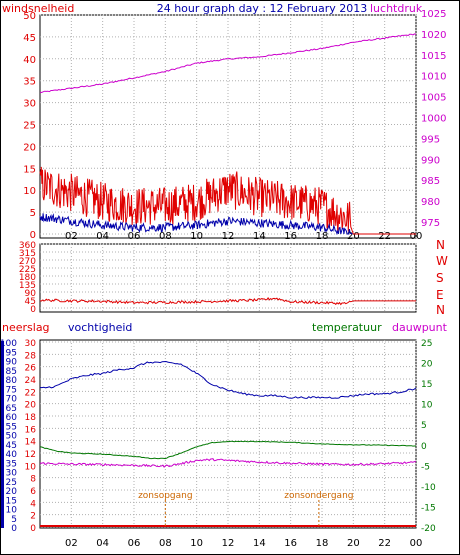 The image size is (460, 555). Describe the element at coordinates (433, 119) in the screenshot. I see `pressure-tick-label: 1000` at that location.